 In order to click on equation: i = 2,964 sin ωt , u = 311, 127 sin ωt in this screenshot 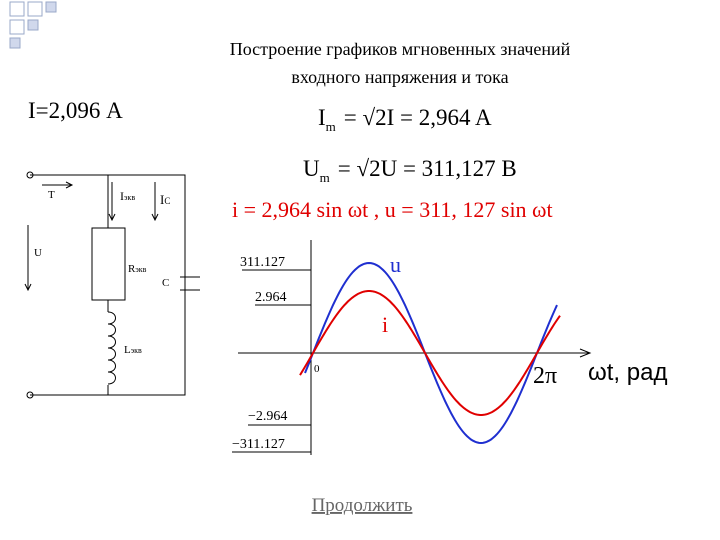, I will do `click(392, 209)`.